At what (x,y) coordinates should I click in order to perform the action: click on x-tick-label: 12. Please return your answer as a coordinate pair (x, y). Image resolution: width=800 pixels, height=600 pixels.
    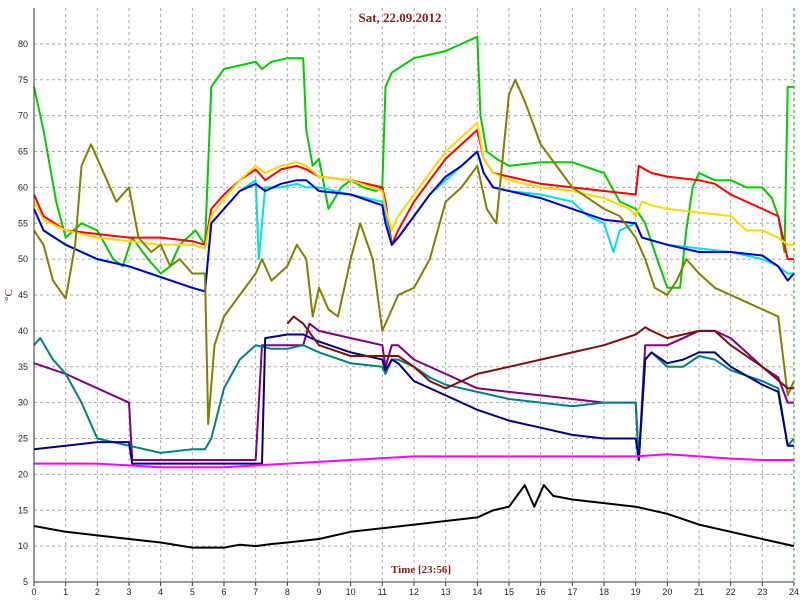
    Looking at the image, I should click on (414, 592).